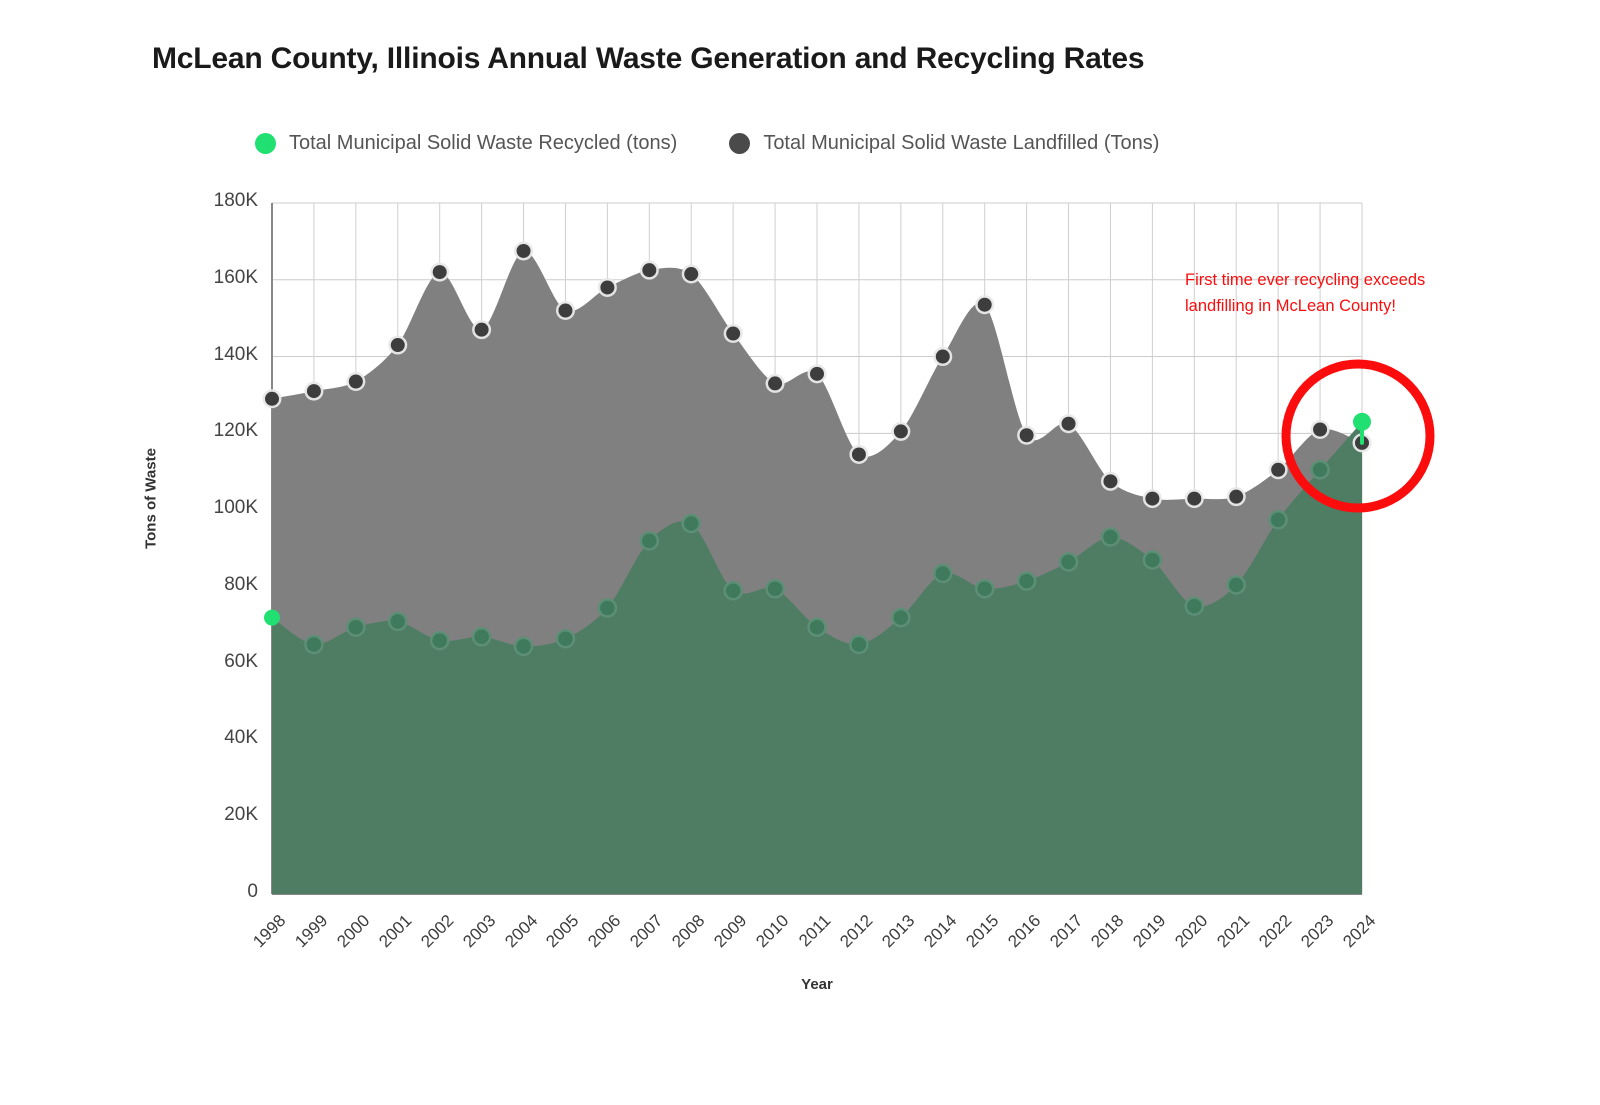  I want to click on y-axis-tick-label: 180K, so click(235, 200).